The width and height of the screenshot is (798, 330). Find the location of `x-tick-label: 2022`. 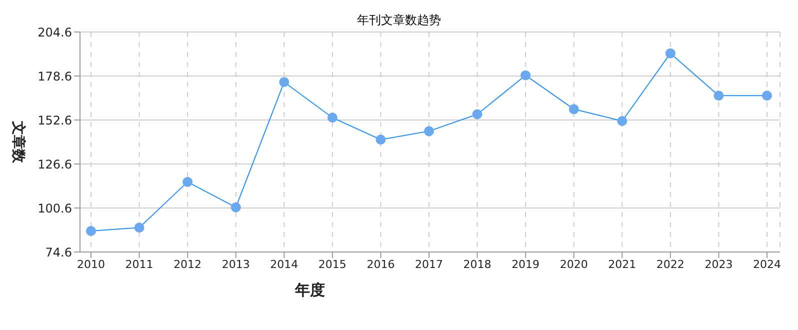

x-tick-label: 2022 is located at coordinates (670, 264).